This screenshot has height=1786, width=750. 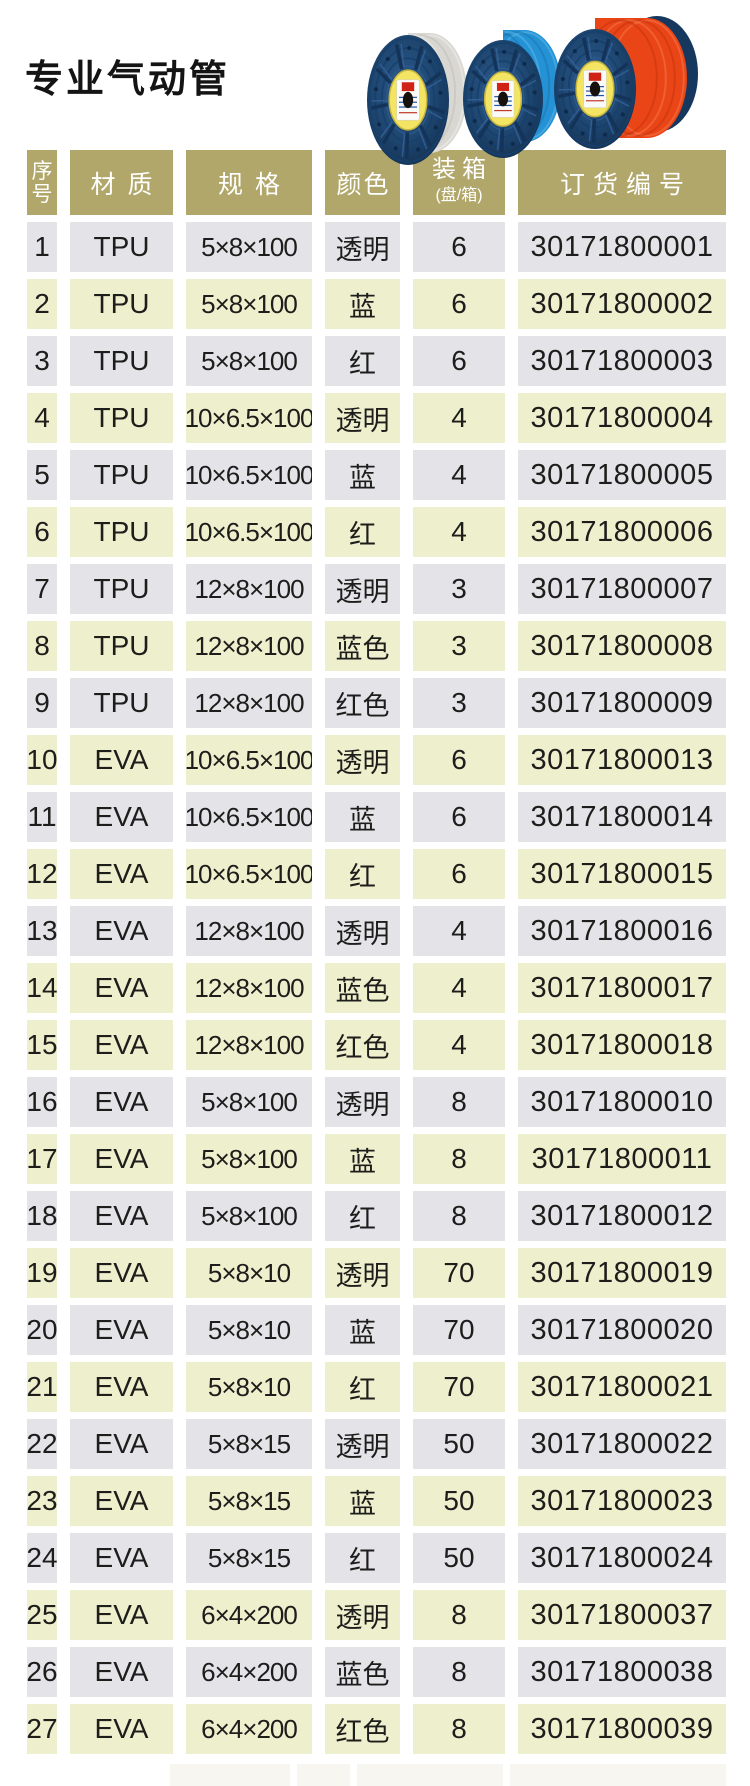 I want to click on row-7-pack: 3, so click(x=459, y=589).